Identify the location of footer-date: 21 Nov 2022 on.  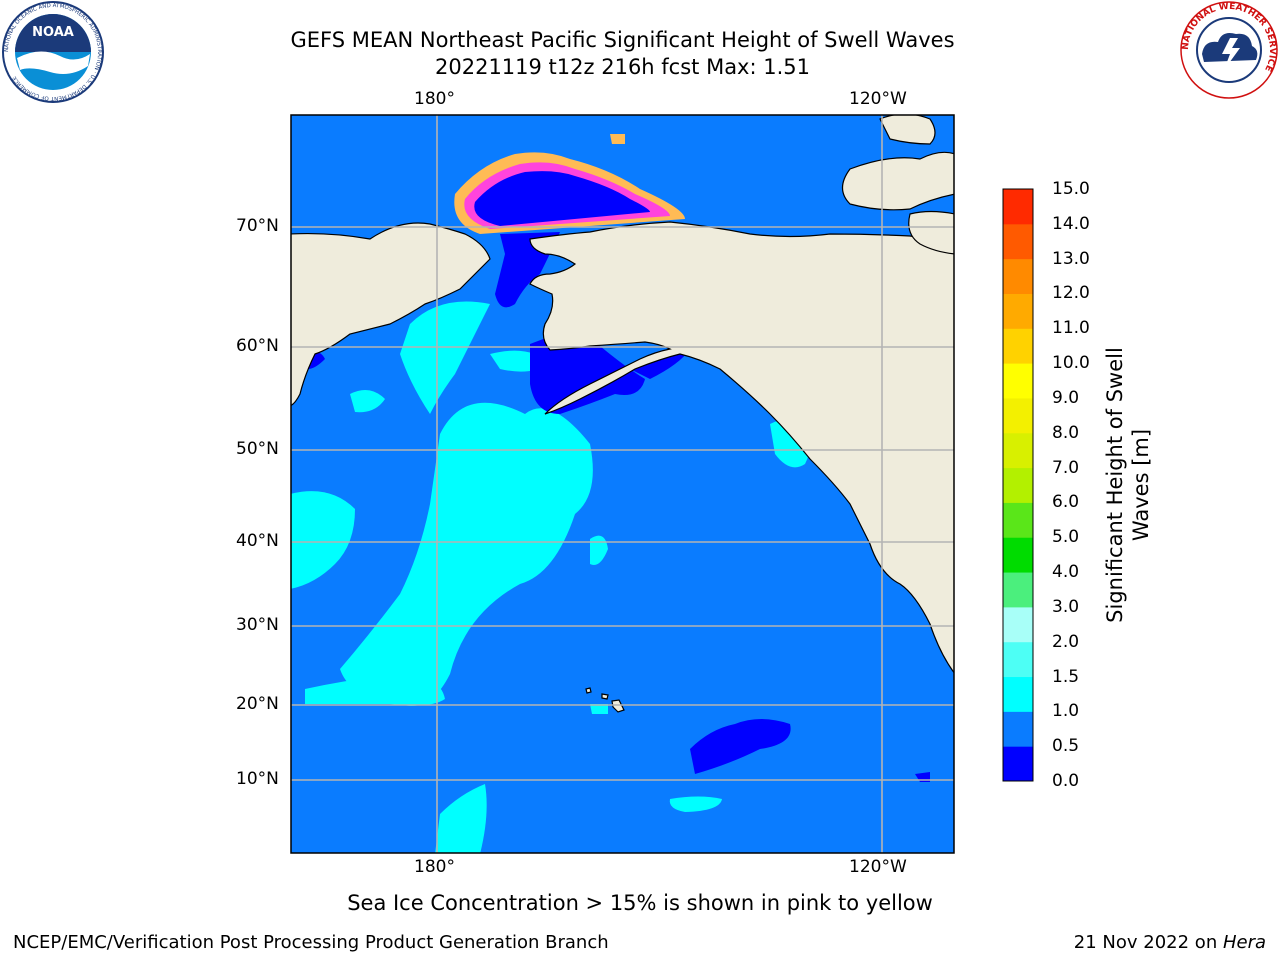
(1148, 942).